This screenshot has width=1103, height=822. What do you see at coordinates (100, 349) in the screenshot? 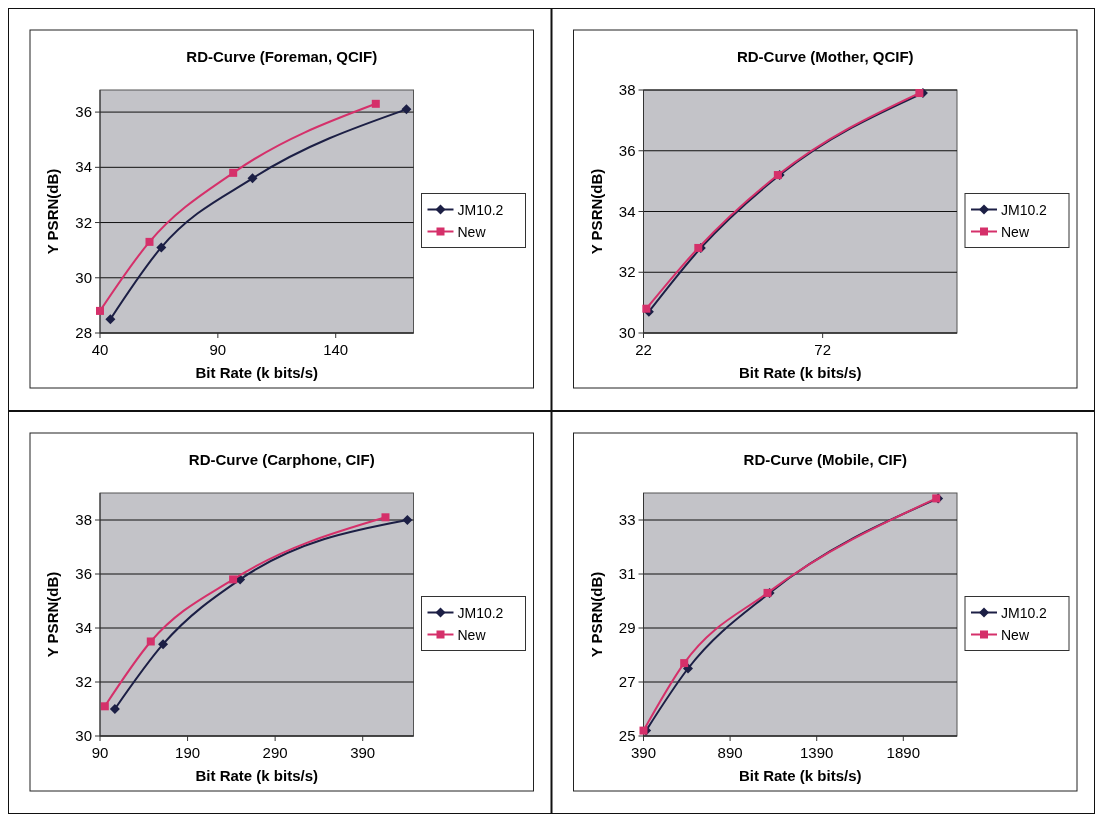
I see `x-tick-label: 40` at bounding box center [100, 349].